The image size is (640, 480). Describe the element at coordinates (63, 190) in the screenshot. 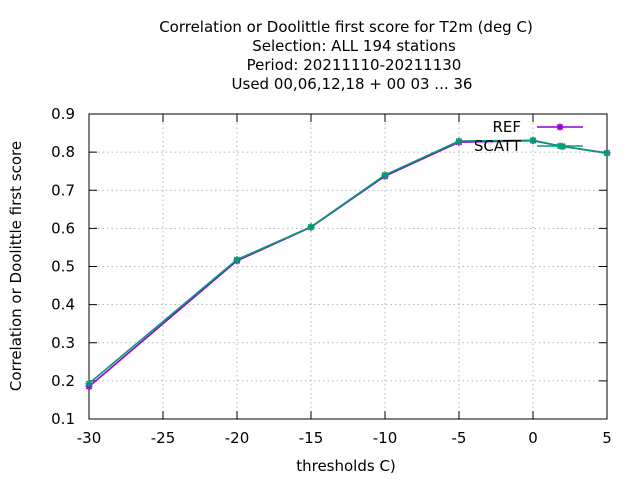

I see `y-tick-label: 0.7` at that location.